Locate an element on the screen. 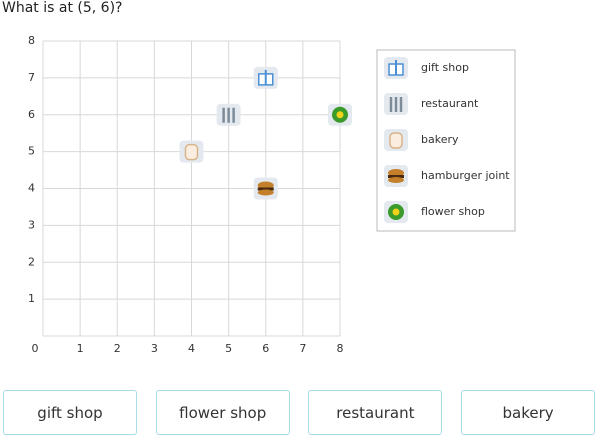 The height and width of the screenshot is (440, 600). legend-label: hamburger joint is located at coordinates (465, 175).